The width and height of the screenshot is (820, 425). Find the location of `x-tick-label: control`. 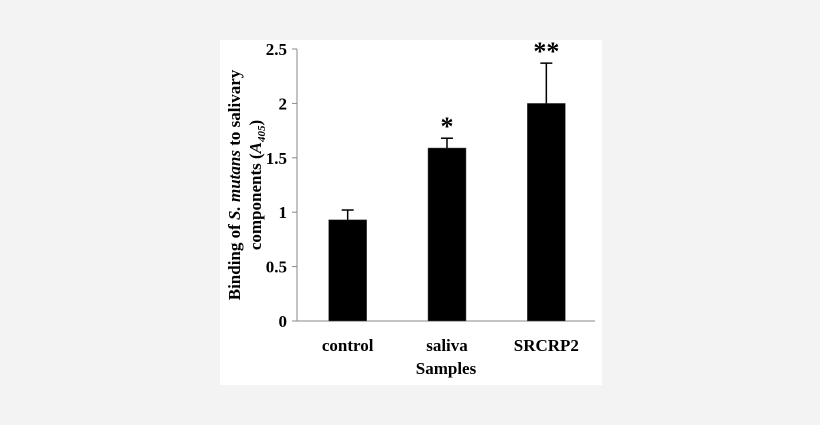

x-tick-label: control is located at coordinates (348, 345).